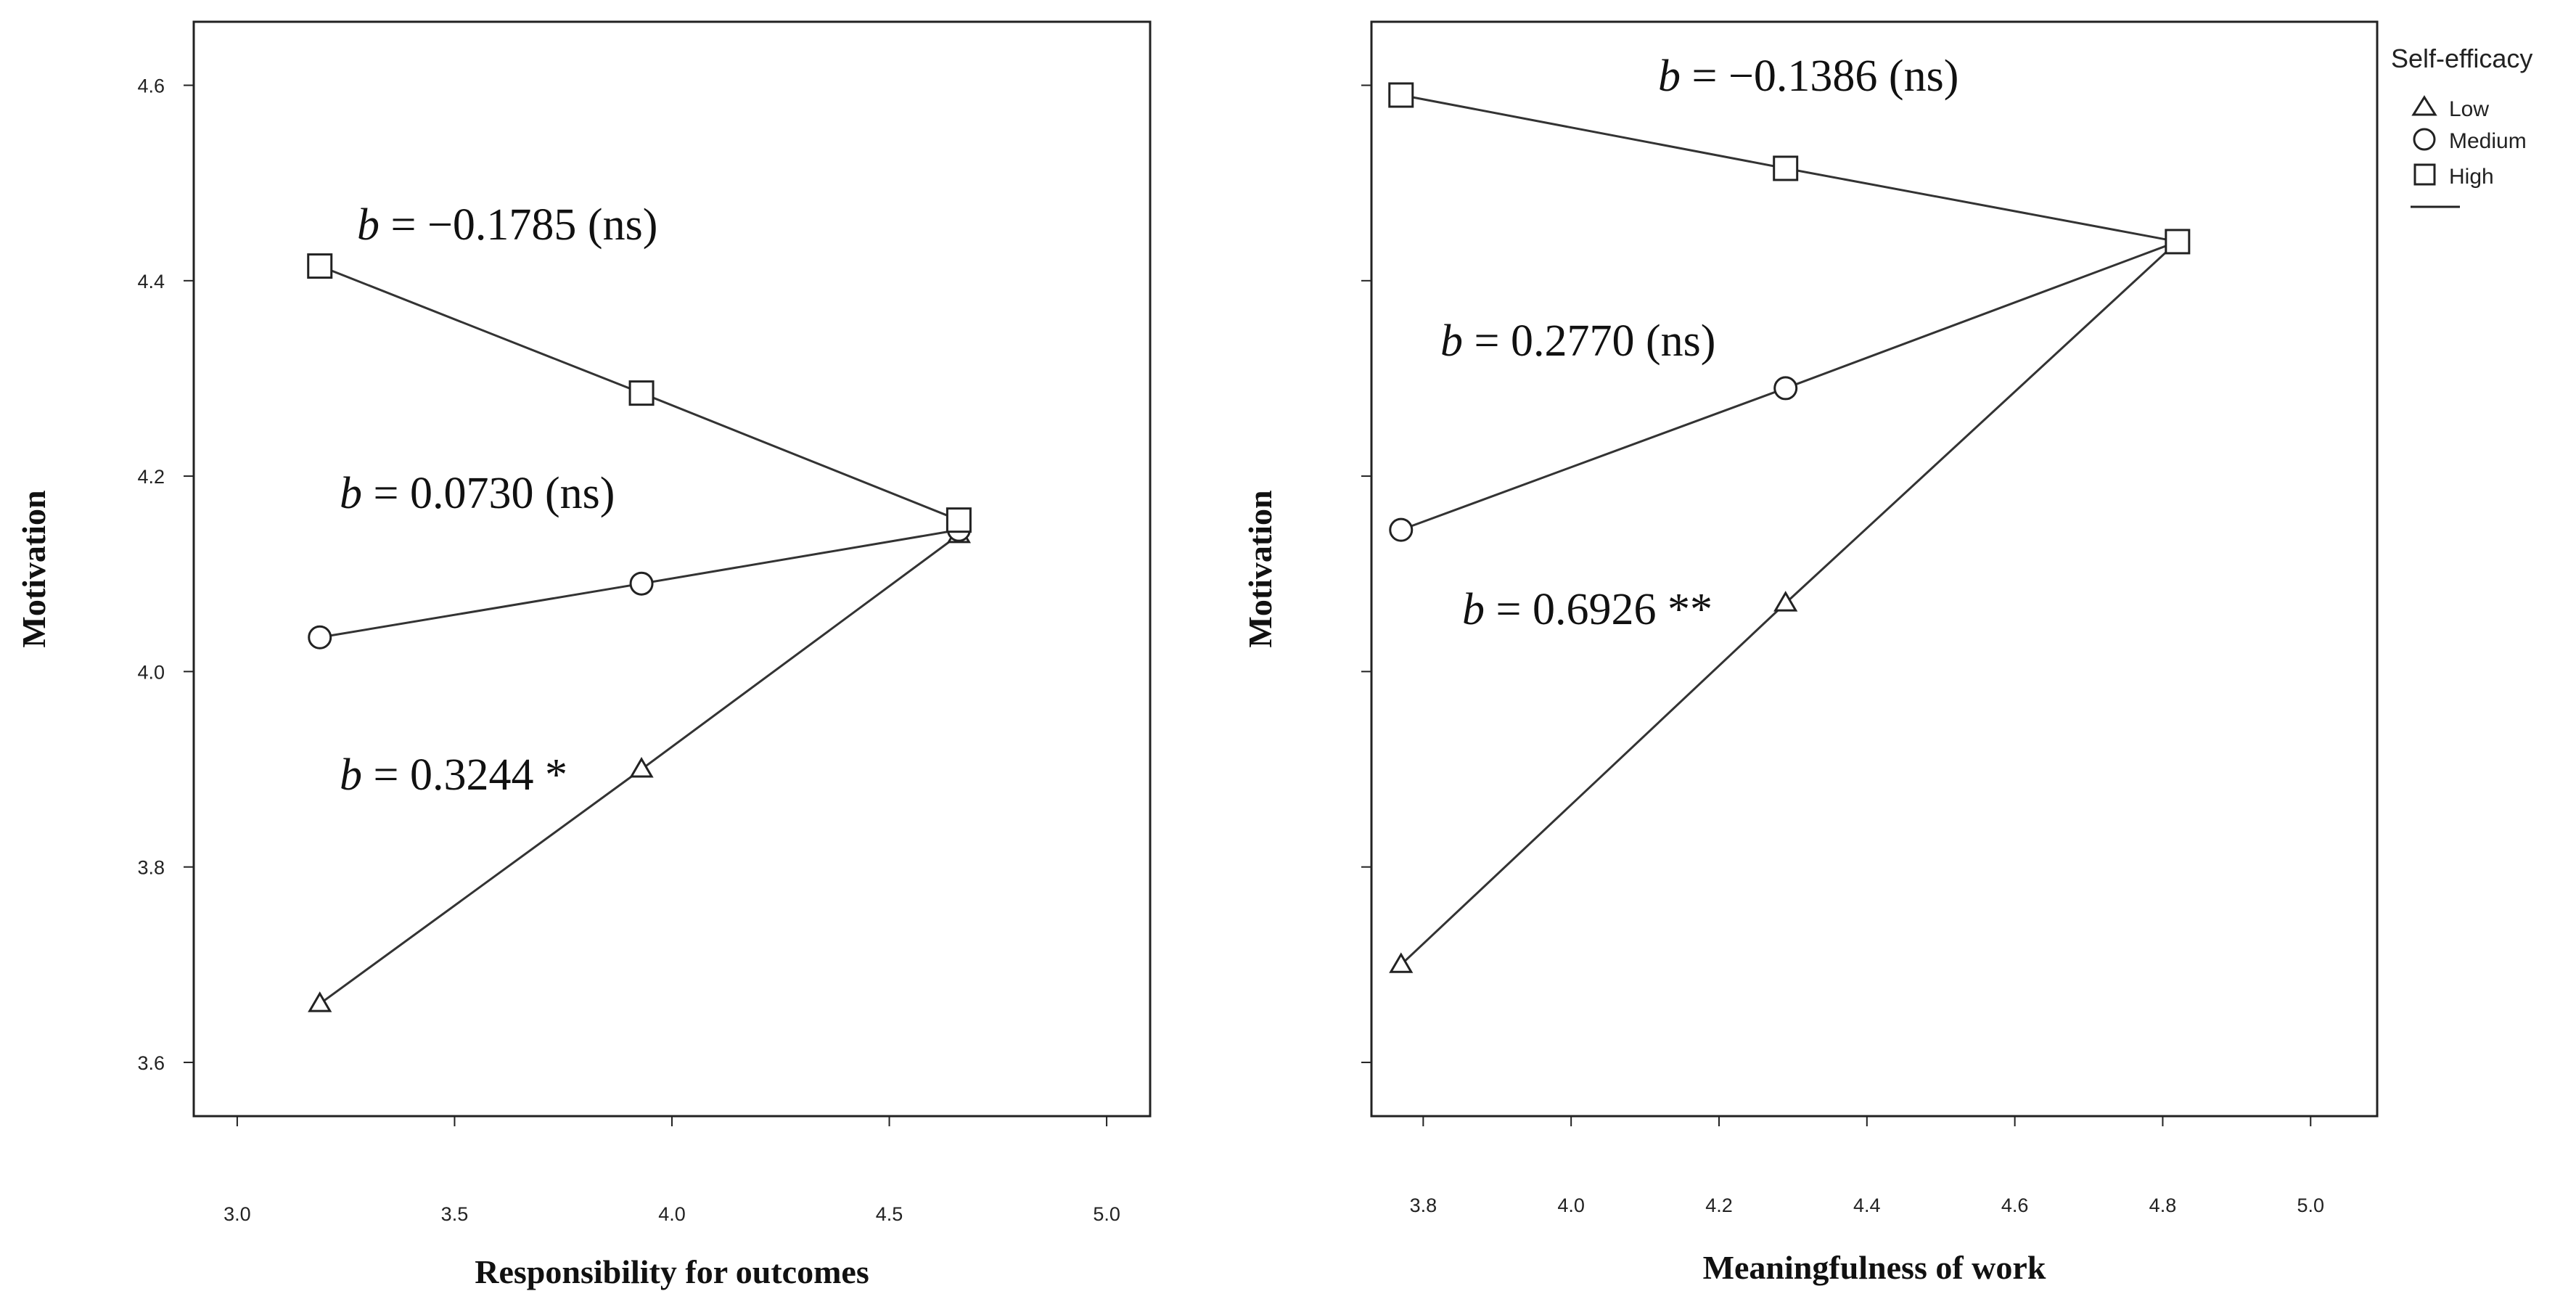 This screenshot has height=1307, width=2576. I want to click on x-tick-label: 3.8, so click(1423, 1205).